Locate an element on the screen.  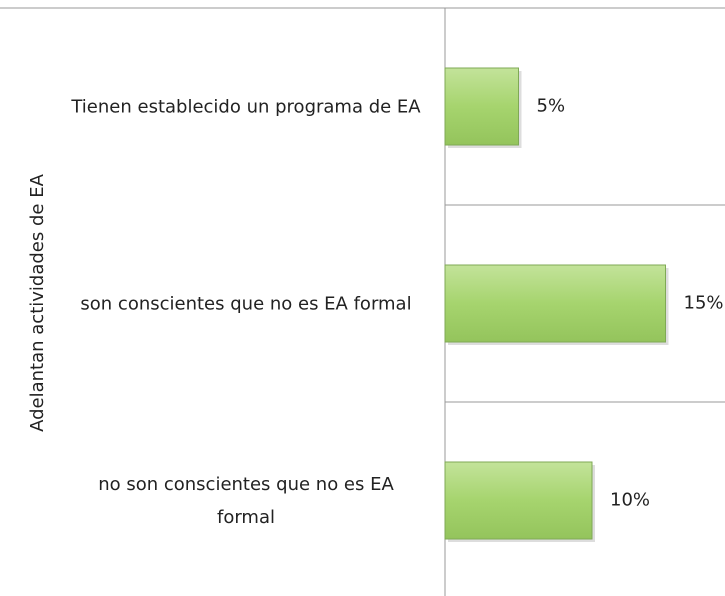
category-label: Tienen establecido un programa de EA is located at coordinates (246, 106).